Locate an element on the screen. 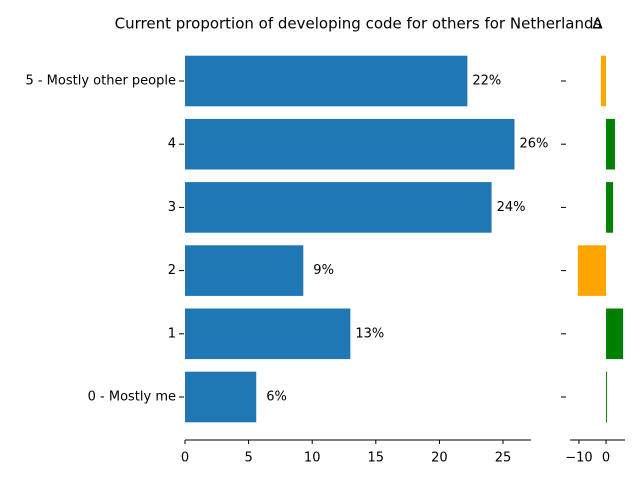  chart-title: Δ is located at coordinates (597, 24).